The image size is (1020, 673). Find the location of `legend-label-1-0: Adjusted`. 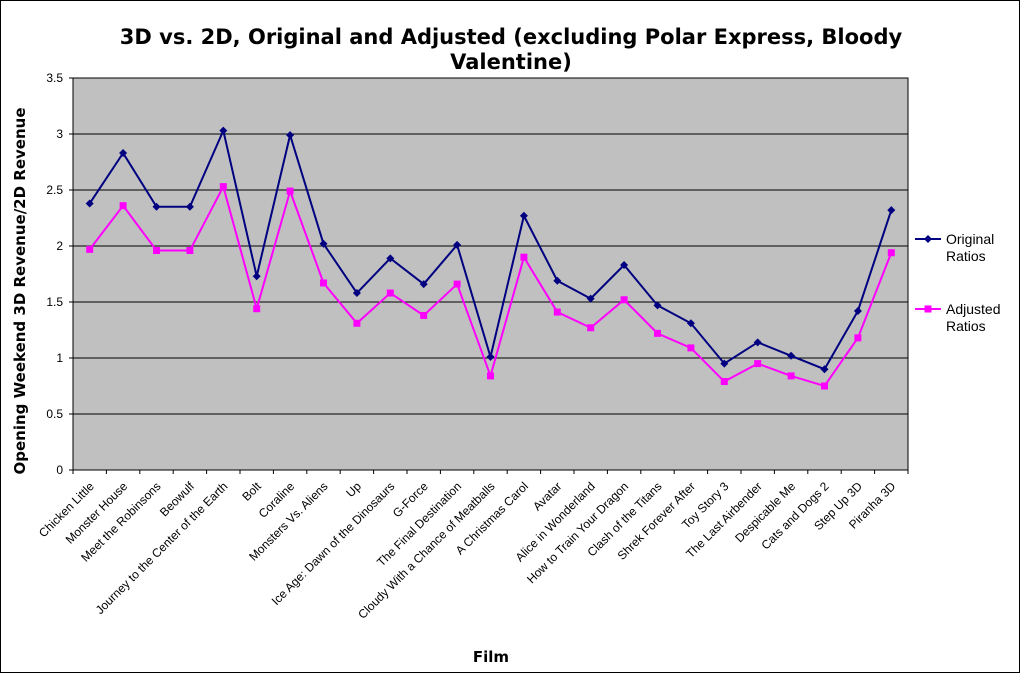

legend-label-1-0: Adjusted is located at coordinates (973, 309).